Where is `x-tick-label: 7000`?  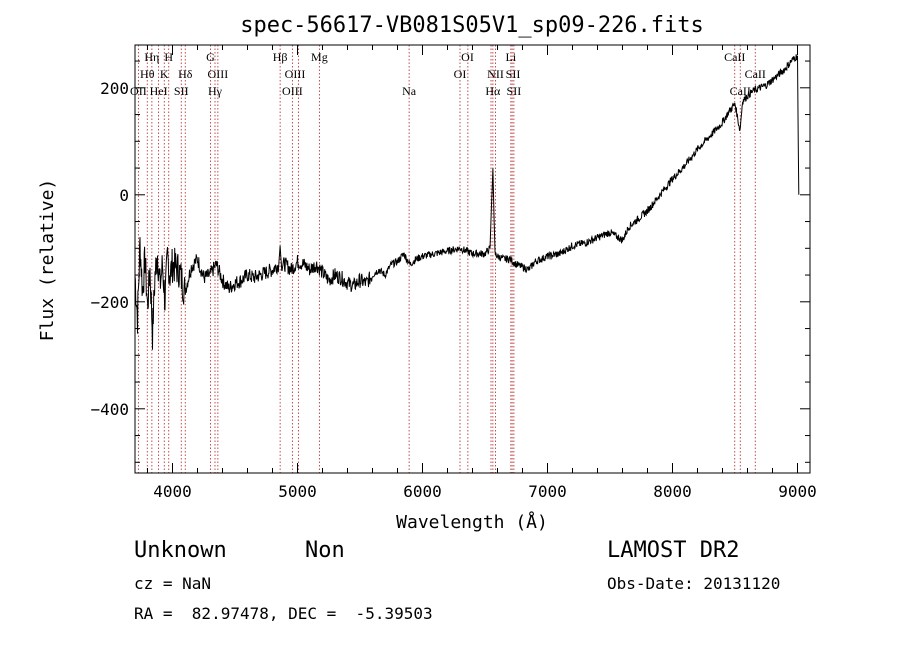
x-tick-label: 7000 is located at coordinates (547, 491).